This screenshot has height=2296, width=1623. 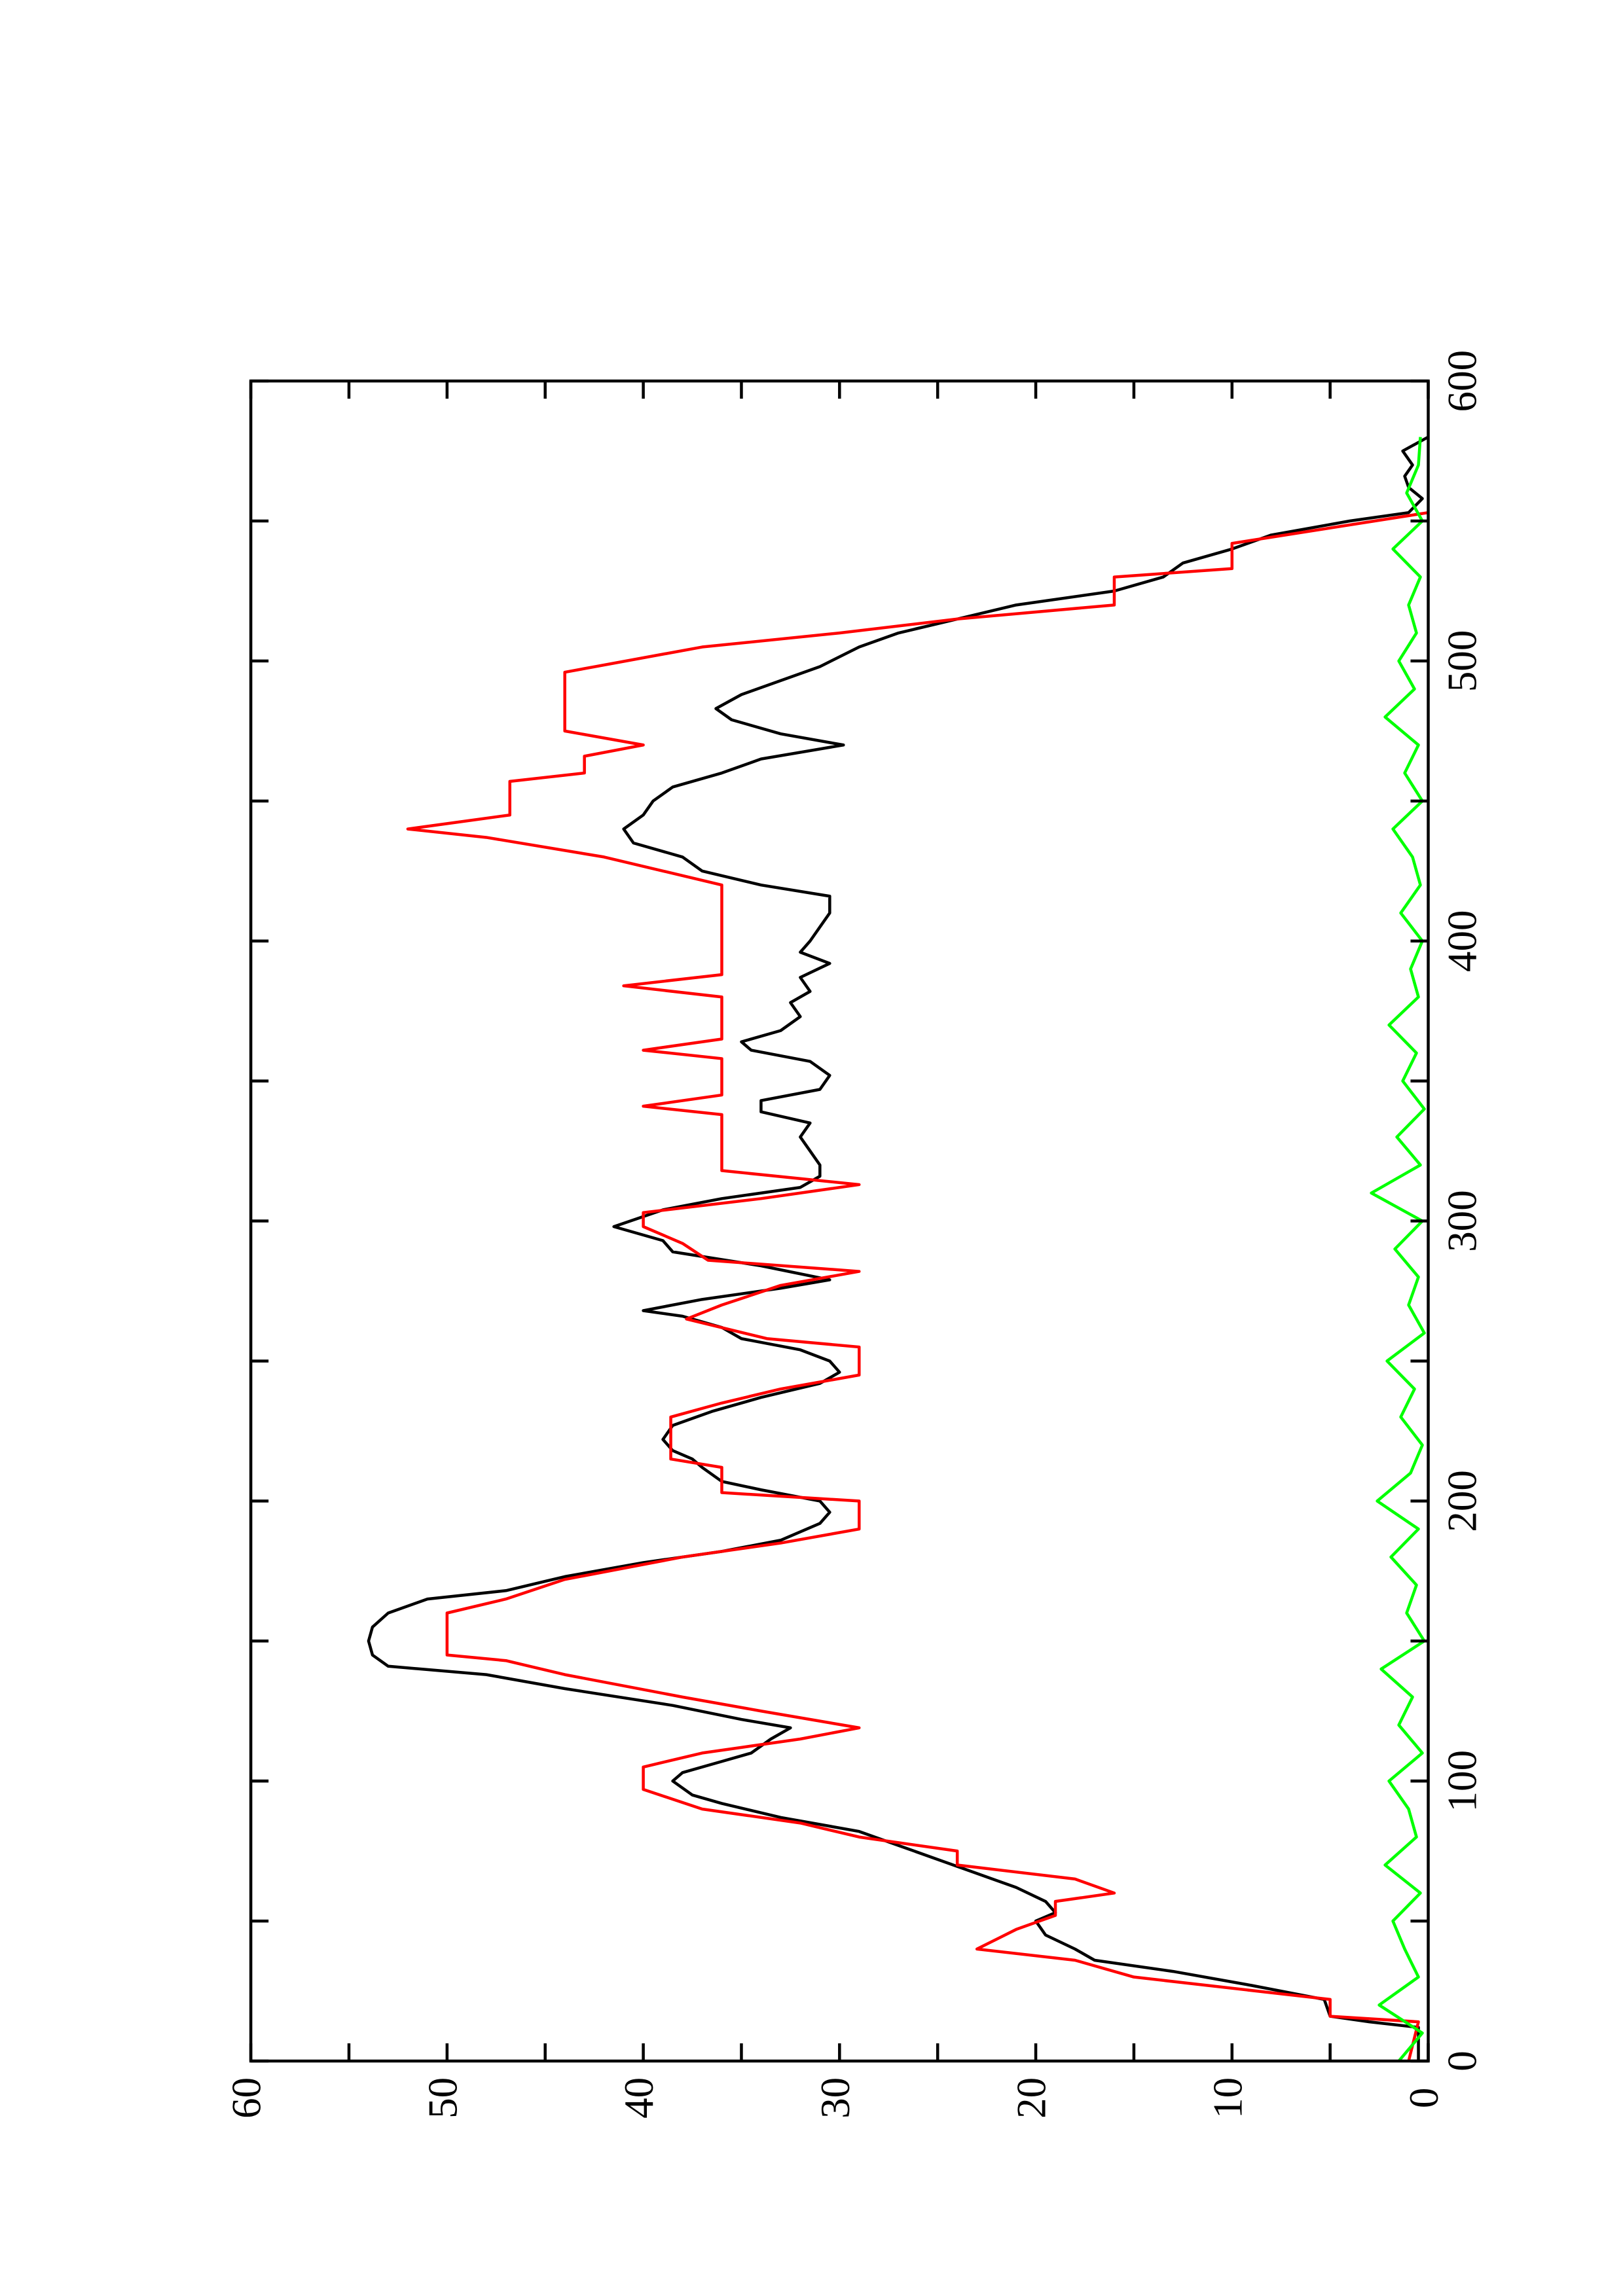 I want to click on x-tick-label: 200, so click(x=1463, y=1501).